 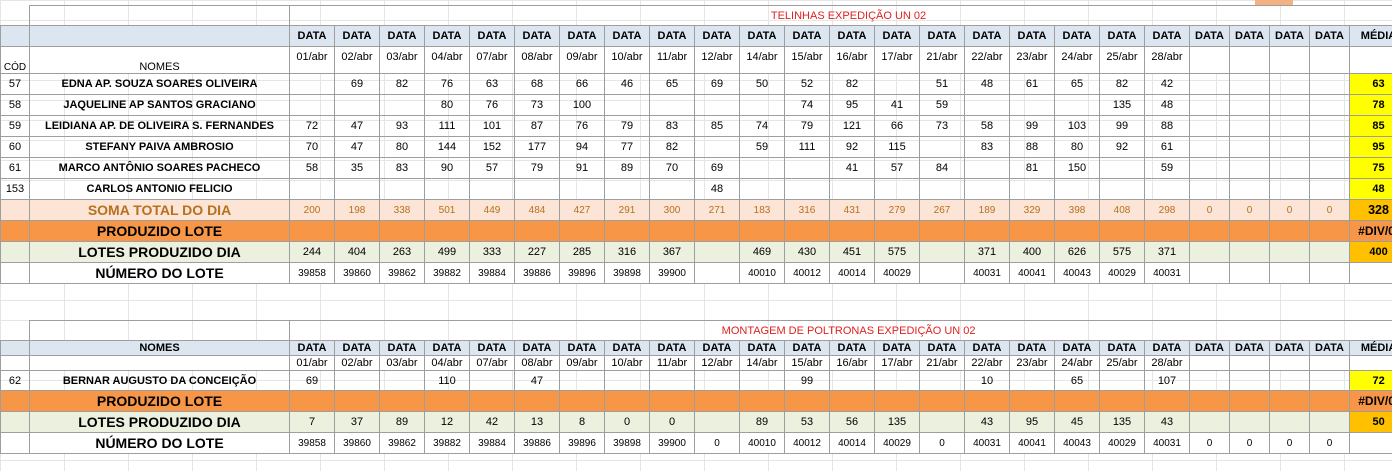 What do you see at coordinates (987, 422) in the screenshot?
I see `lotes-produzido-cell: 43` at bounding box center [987, 422].